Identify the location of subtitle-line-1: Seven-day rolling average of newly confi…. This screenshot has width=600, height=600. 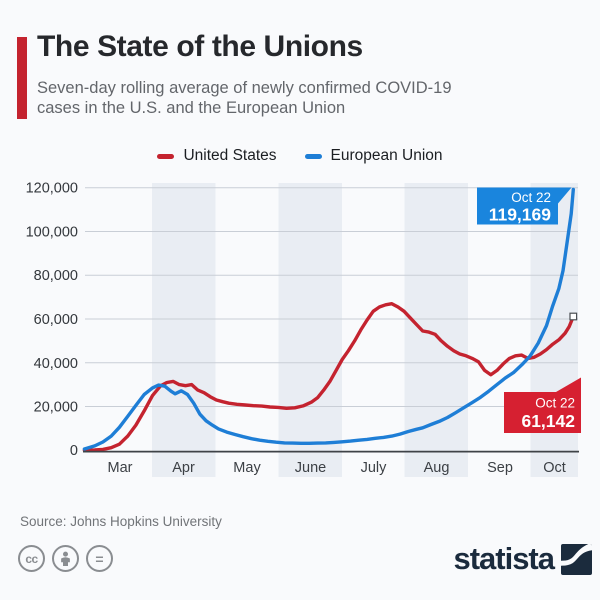
(244, 88).